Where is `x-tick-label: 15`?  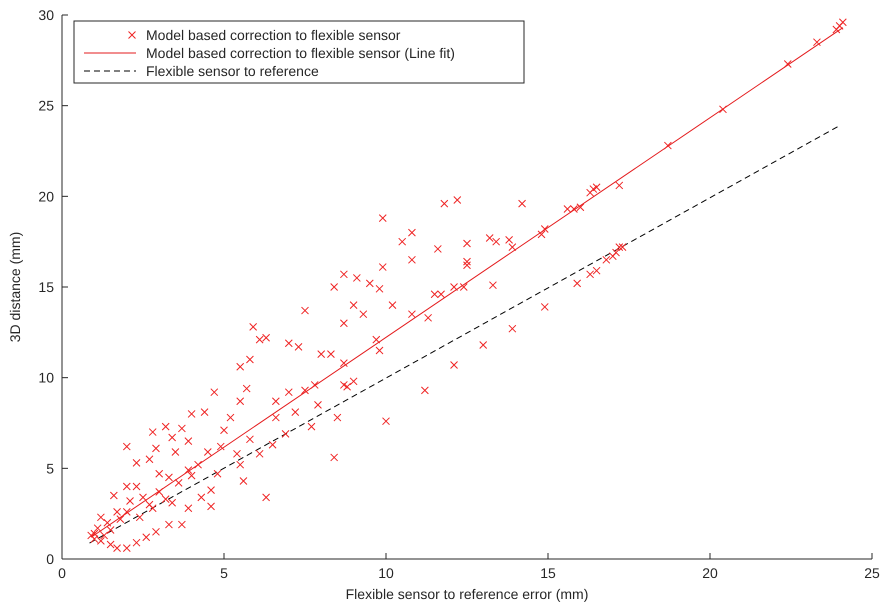
x-tick-label: 15 is located at coordinates (548, 573).